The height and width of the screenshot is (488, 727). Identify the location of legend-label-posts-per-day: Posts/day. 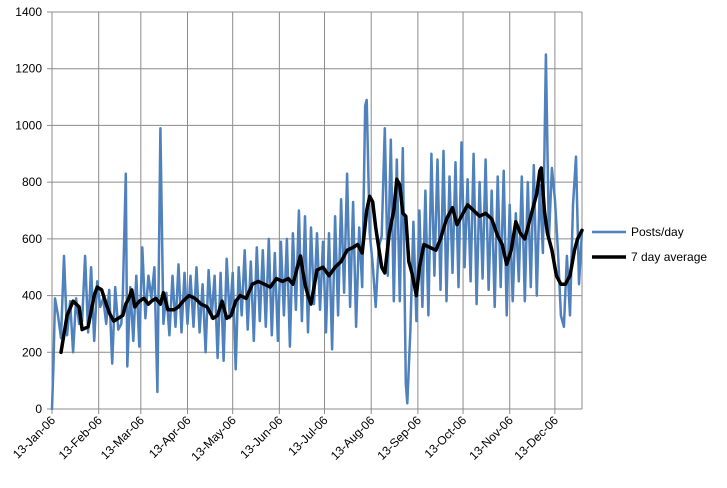
(657, 232).